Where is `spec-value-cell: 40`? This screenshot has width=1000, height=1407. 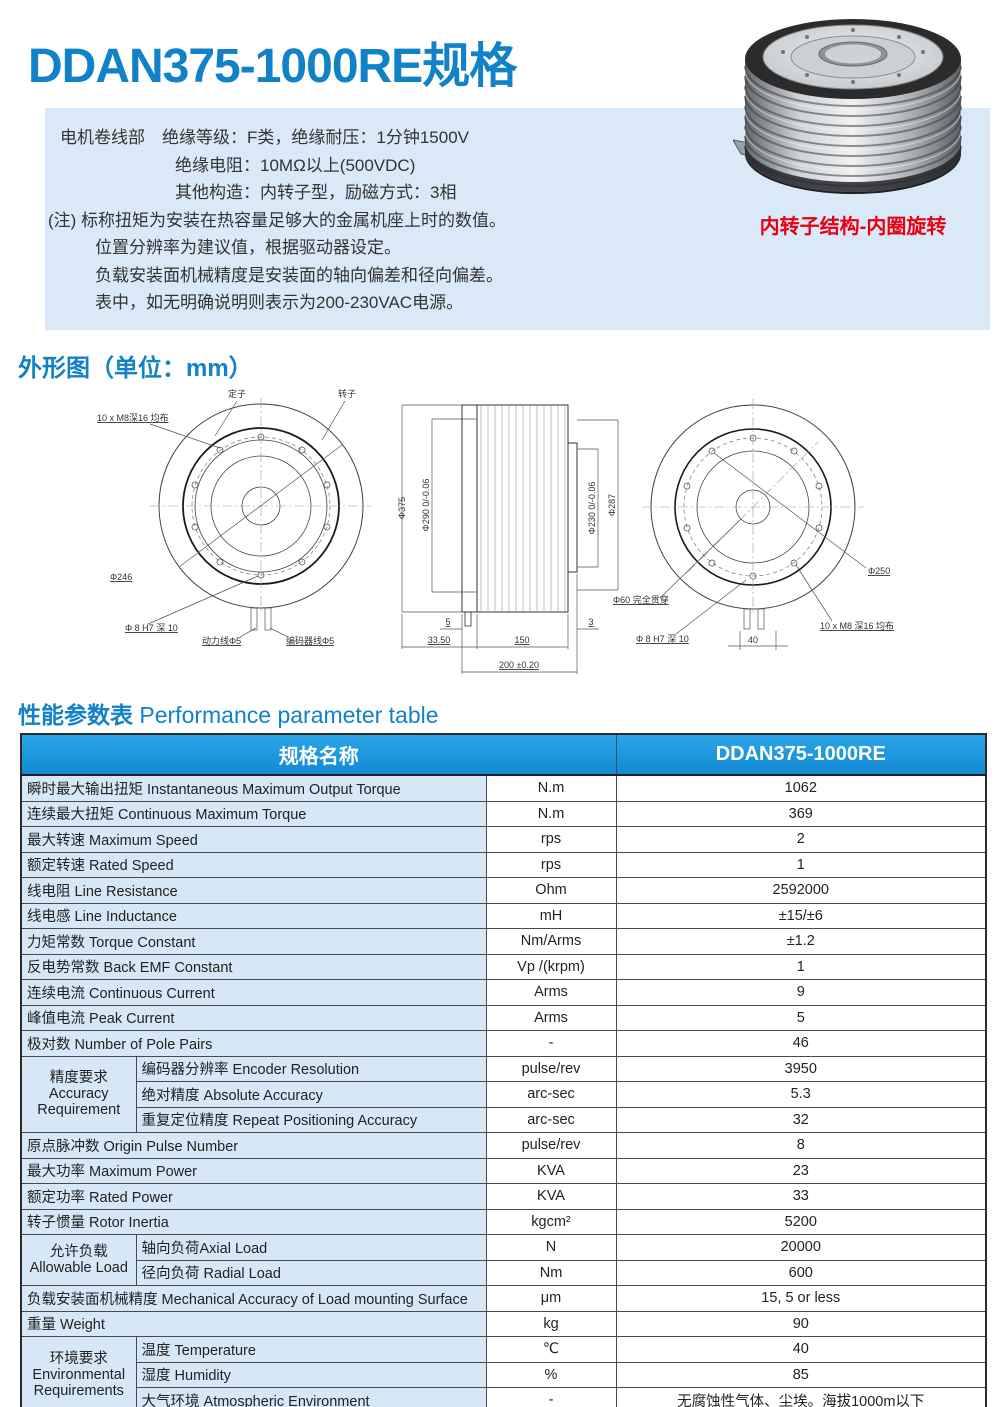 spec-value-cell: 40 is located at coordinates (801, 1349).